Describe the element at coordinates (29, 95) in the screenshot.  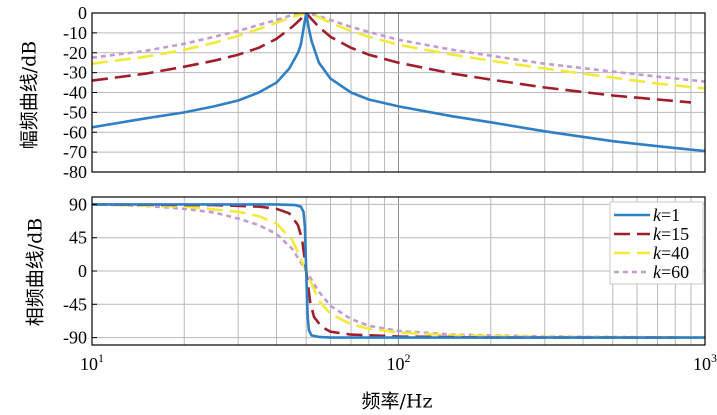
I see `magnitude-y-axis-label: 幅频曲线/dB` at that location.